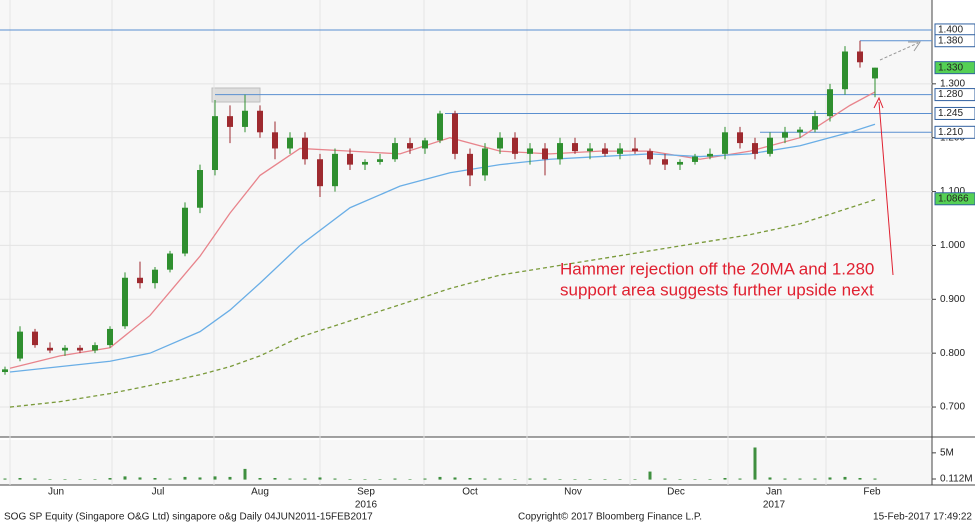 This screenshot has height=524, width=975. Describe the element at coordinates (947, 452) in the screenshot. I see `volume-tick-label: 5M` at that location.